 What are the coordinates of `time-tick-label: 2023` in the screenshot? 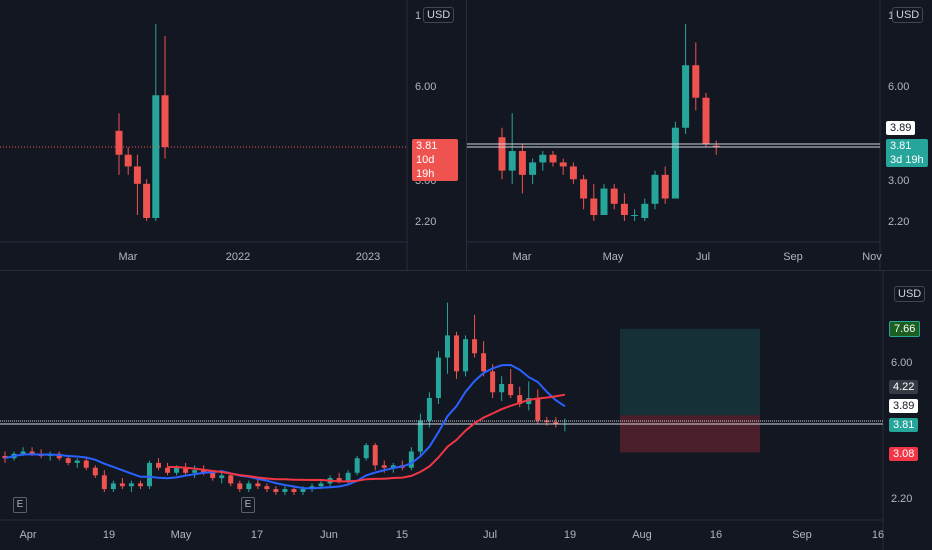 It's located at (368, 257).